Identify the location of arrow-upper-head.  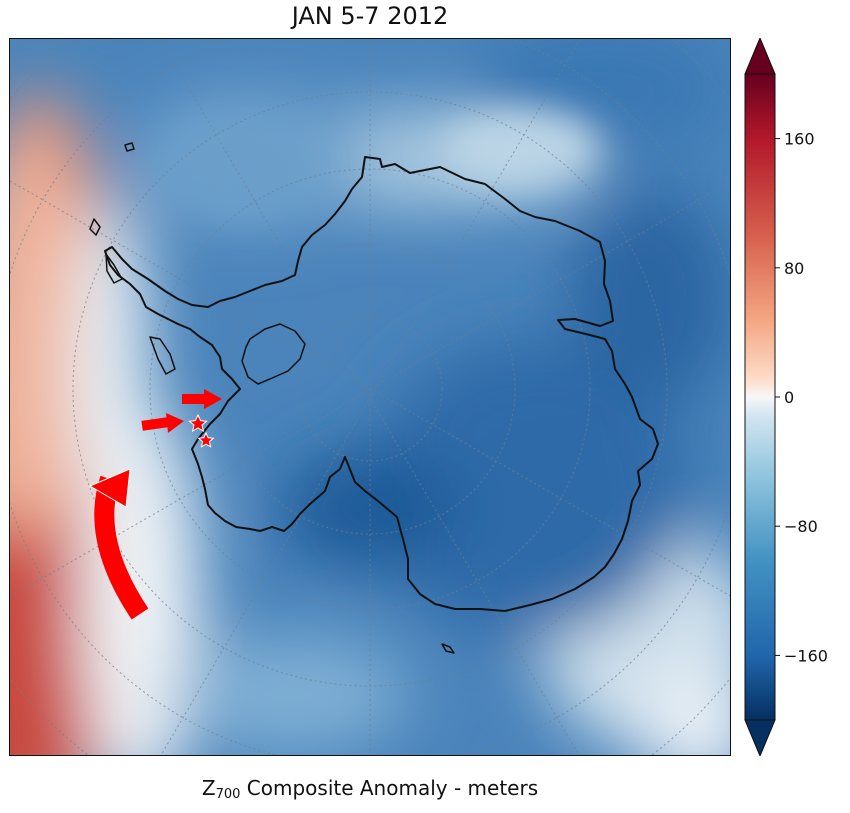
(213, 399).